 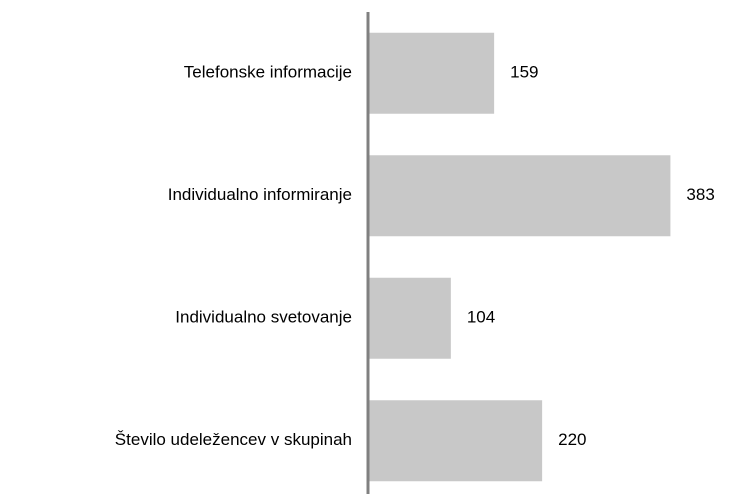 I want to click on category-label: Število udeležencev v skupinah, so click(x=233, y=439).